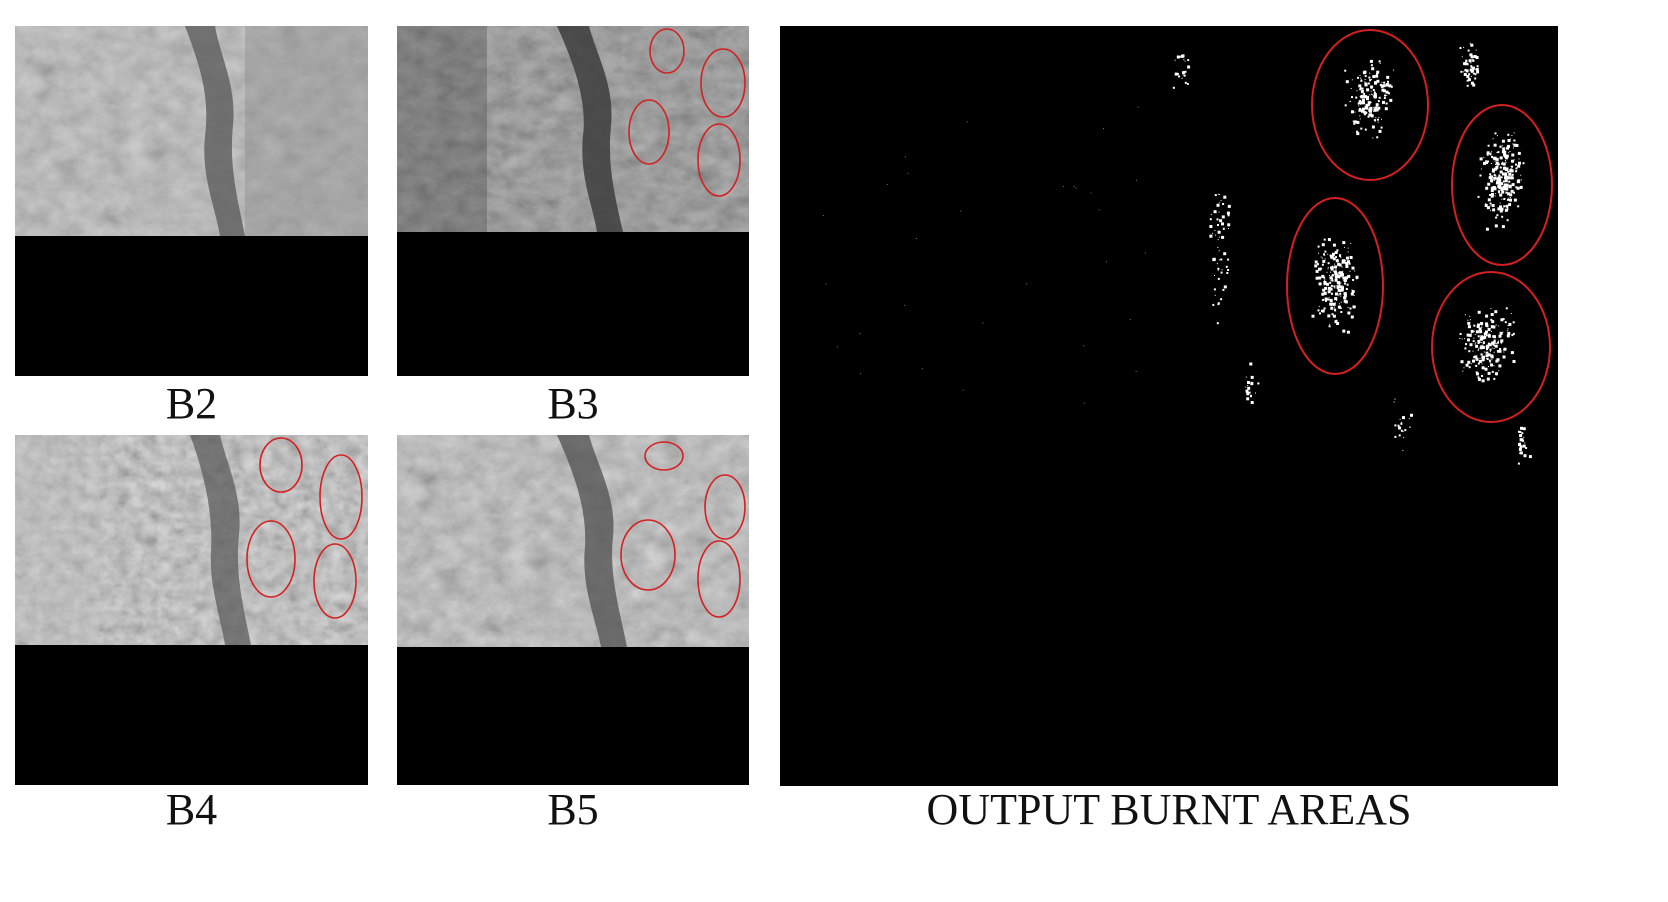 Image resolution: width=1668 pixels, height=902 pixels. I want to click on b3-highlight-ellipse, so click(719, 160).